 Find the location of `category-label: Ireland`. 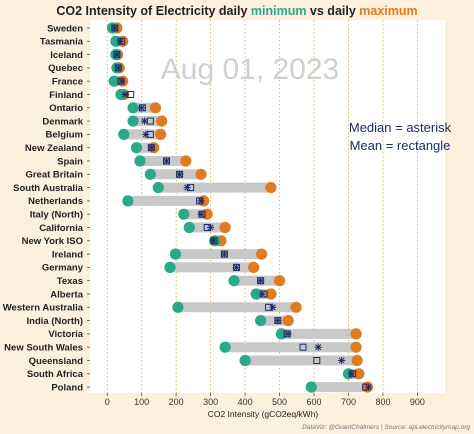

category-label: Ireland is located at coordinates (67, 254).